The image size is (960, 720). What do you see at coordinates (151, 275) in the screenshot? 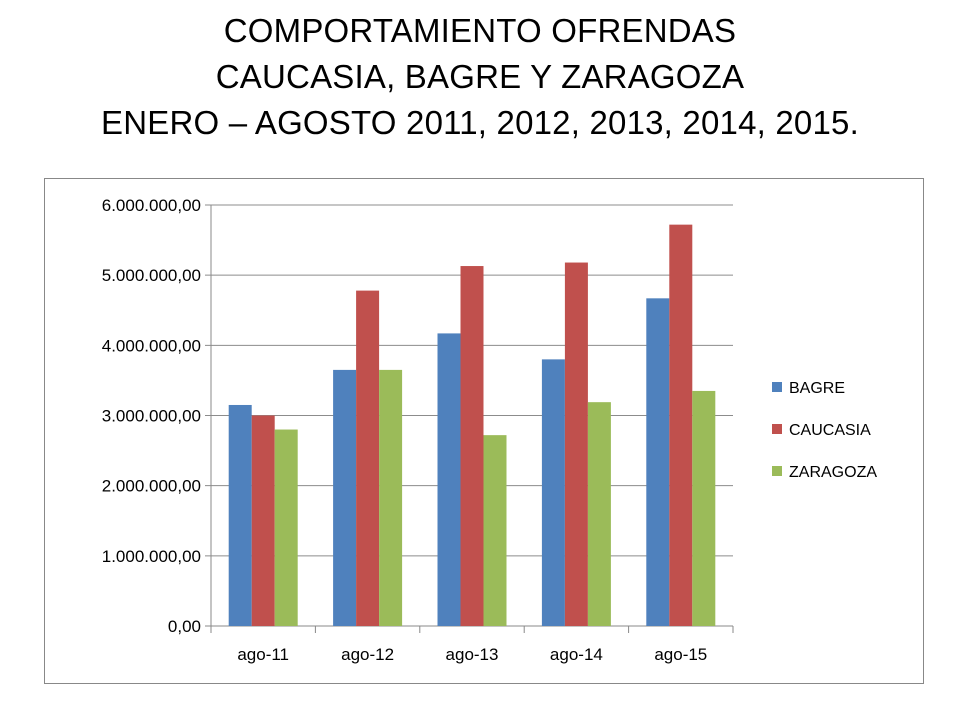
I see `y-tick-label: 5.000.000,00` at bounding box center [151, 275].